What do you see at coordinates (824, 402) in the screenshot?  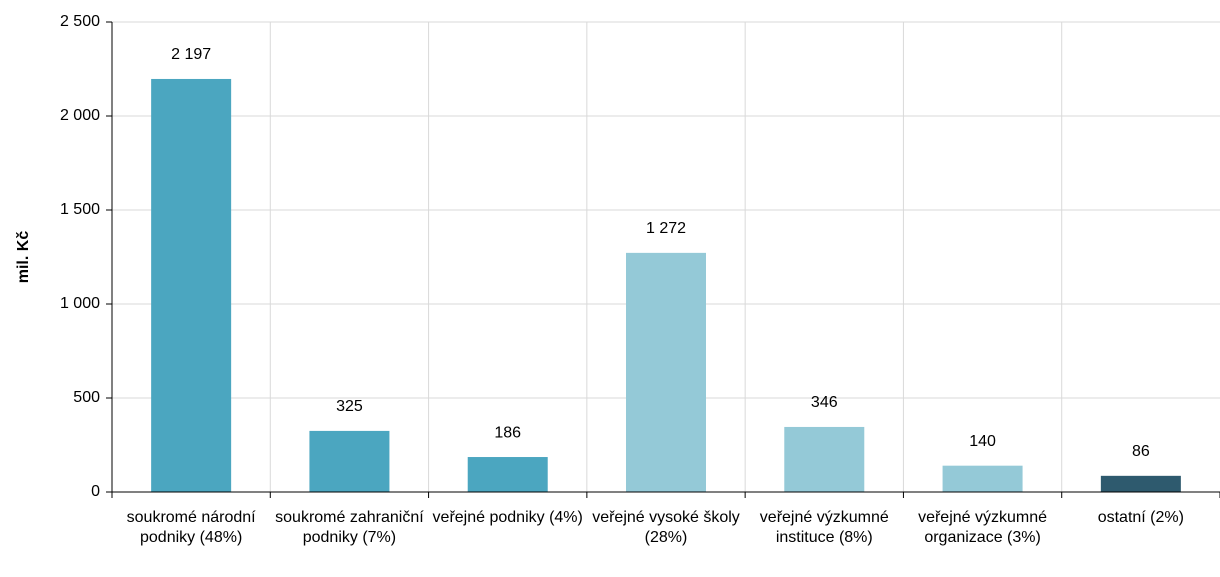 I see `data-label: 346` at bounding box center [824, 402].